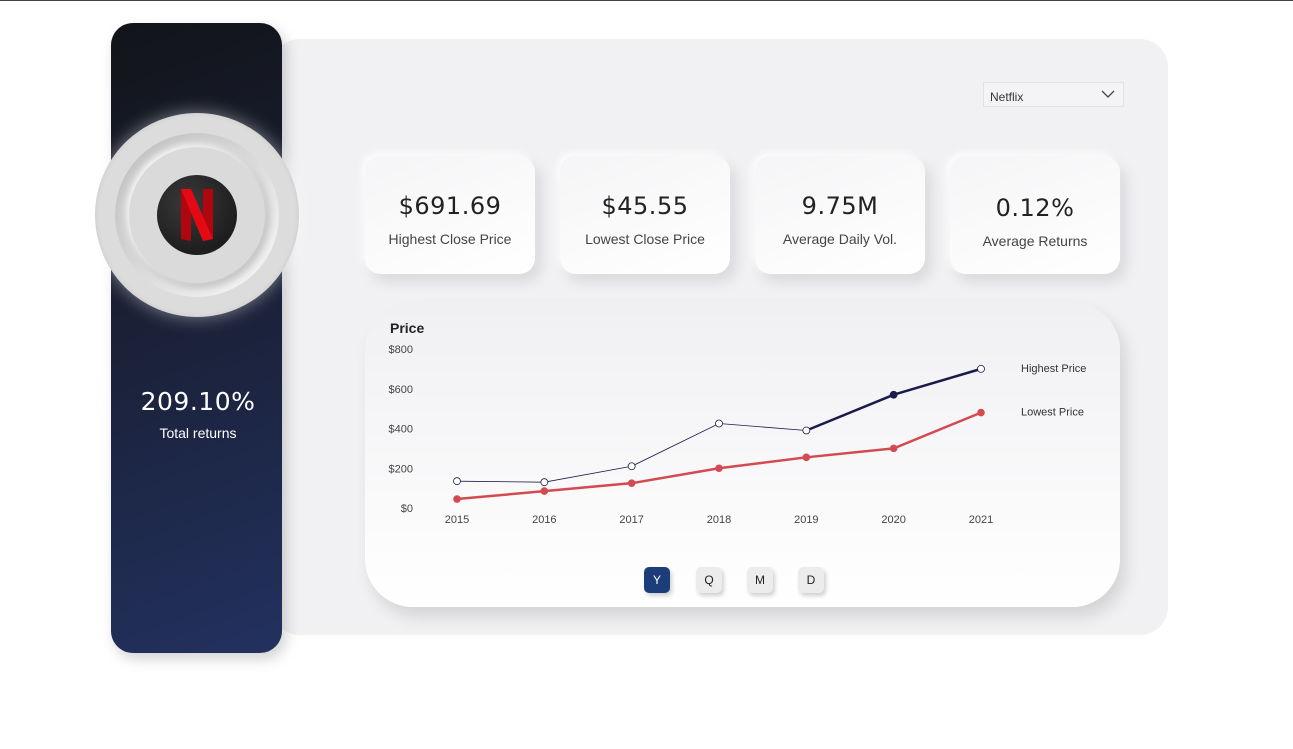 The width and height of the screenshot is (1293, 749). What do you see at coordinates (401, 430) in the screenshot?
I see `y-tick-label: $400` at bounding box center [401, 430].